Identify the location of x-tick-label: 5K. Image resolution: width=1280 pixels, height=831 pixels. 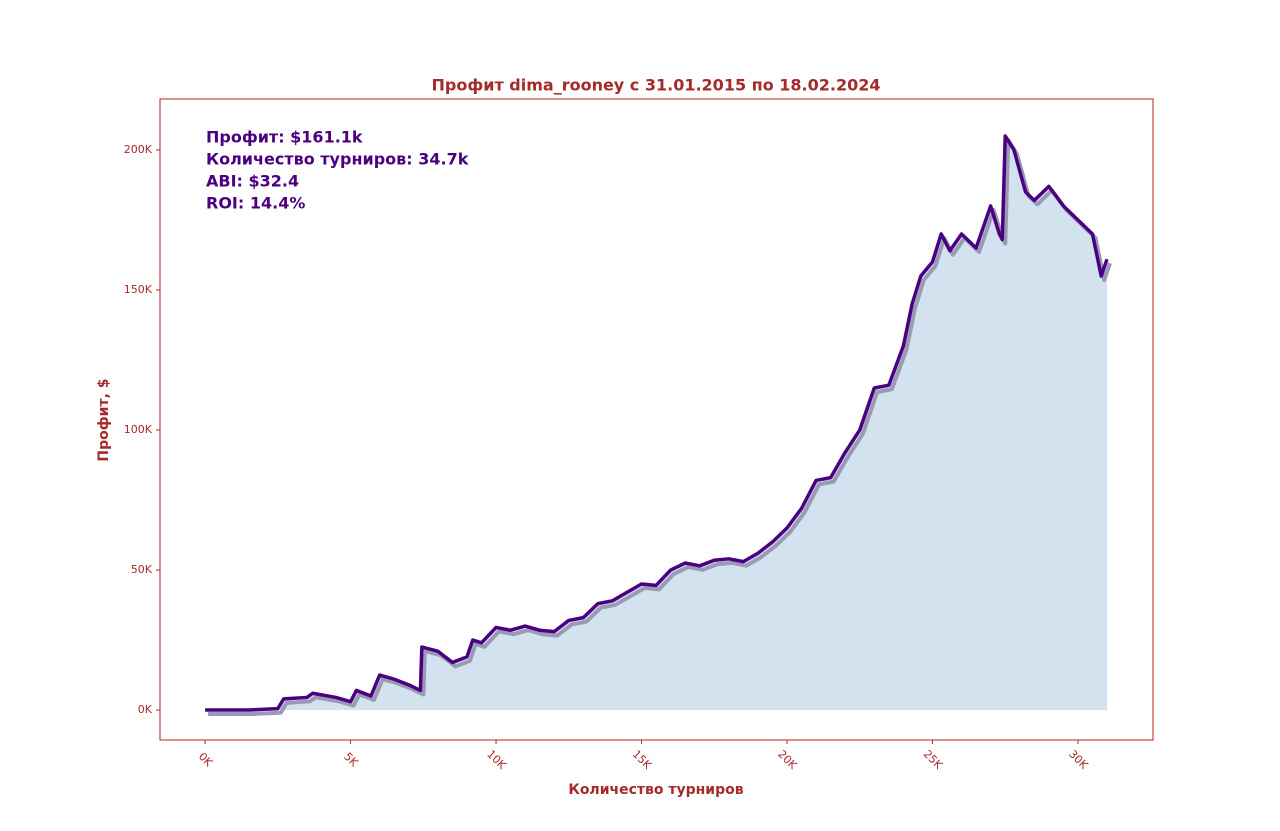
(351, 760).